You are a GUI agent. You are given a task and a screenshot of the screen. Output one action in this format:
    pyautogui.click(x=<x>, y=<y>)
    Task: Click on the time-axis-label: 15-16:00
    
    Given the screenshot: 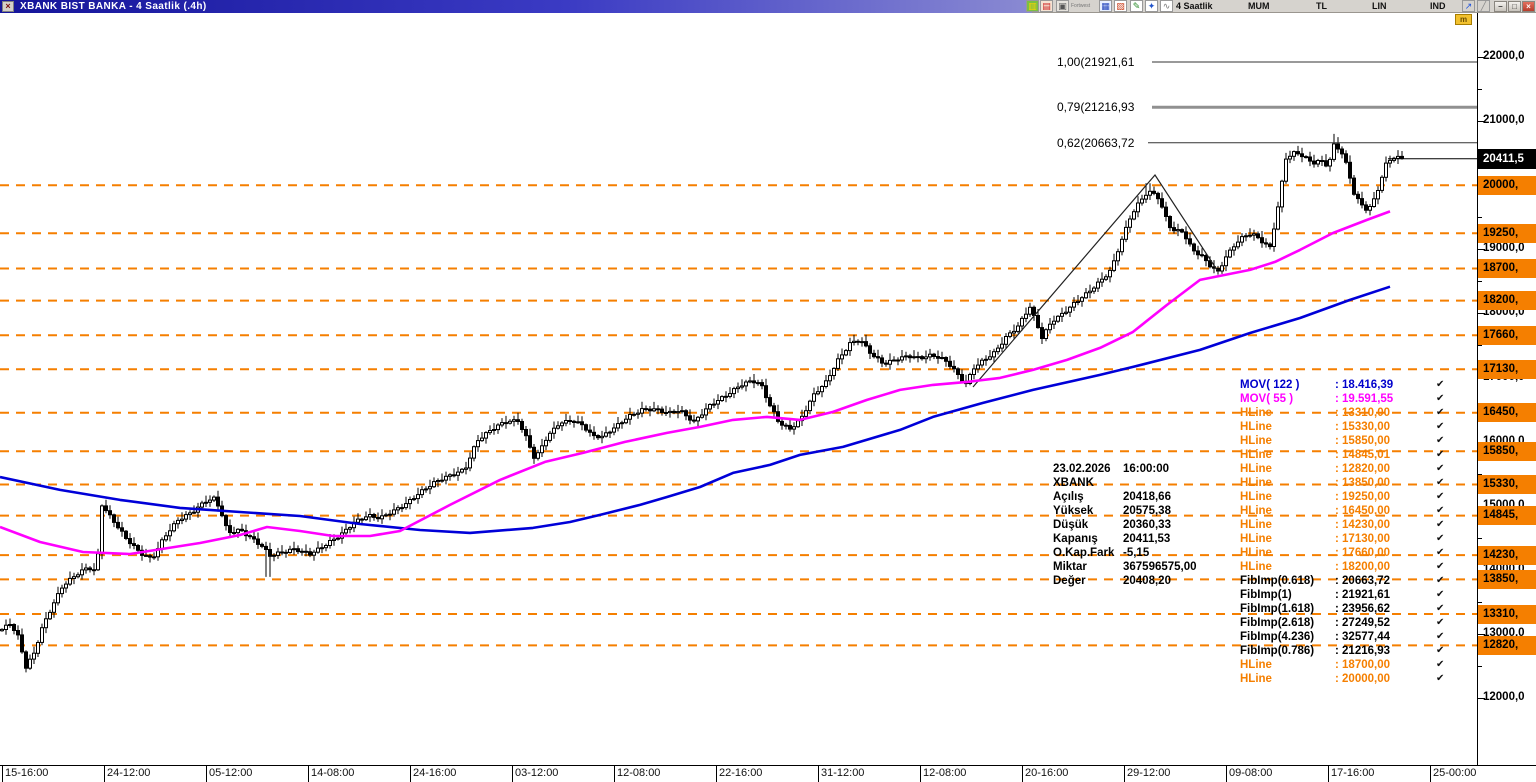 What is the action you would take?
    pyautogui.click(x=27, y=773)
    